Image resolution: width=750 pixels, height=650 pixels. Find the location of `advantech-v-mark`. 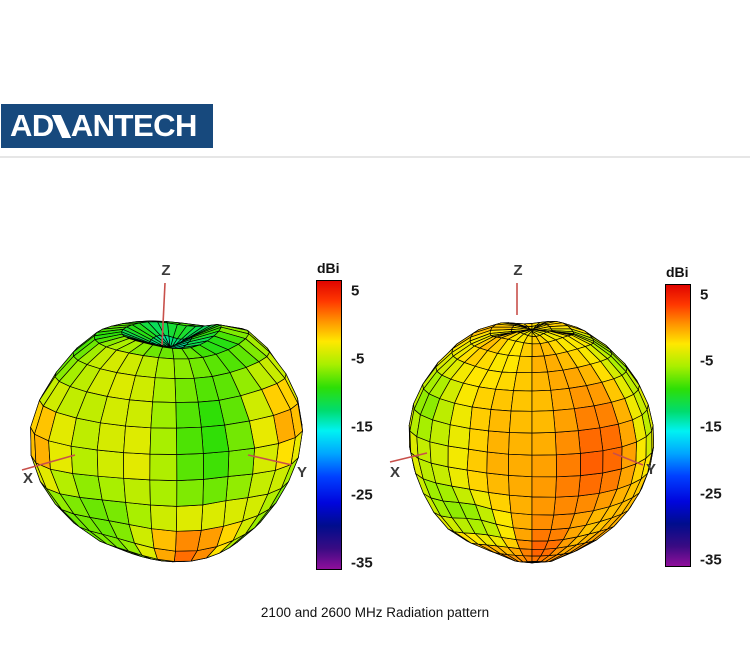

advantech-v-mark is located at coordinates (61, 126).